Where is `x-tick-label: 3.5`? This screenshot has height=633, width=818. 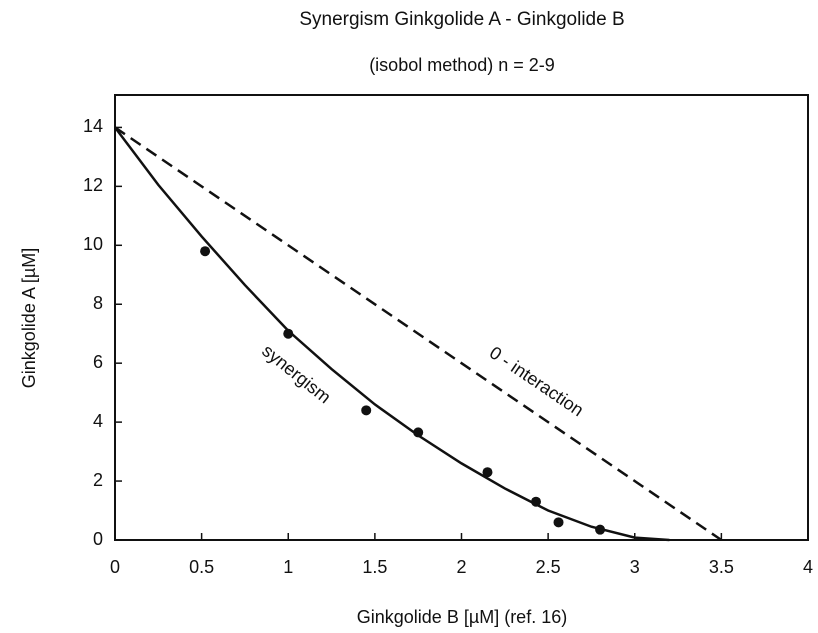 x-tick-label: 3.5 is located at coordinates (721, 567).